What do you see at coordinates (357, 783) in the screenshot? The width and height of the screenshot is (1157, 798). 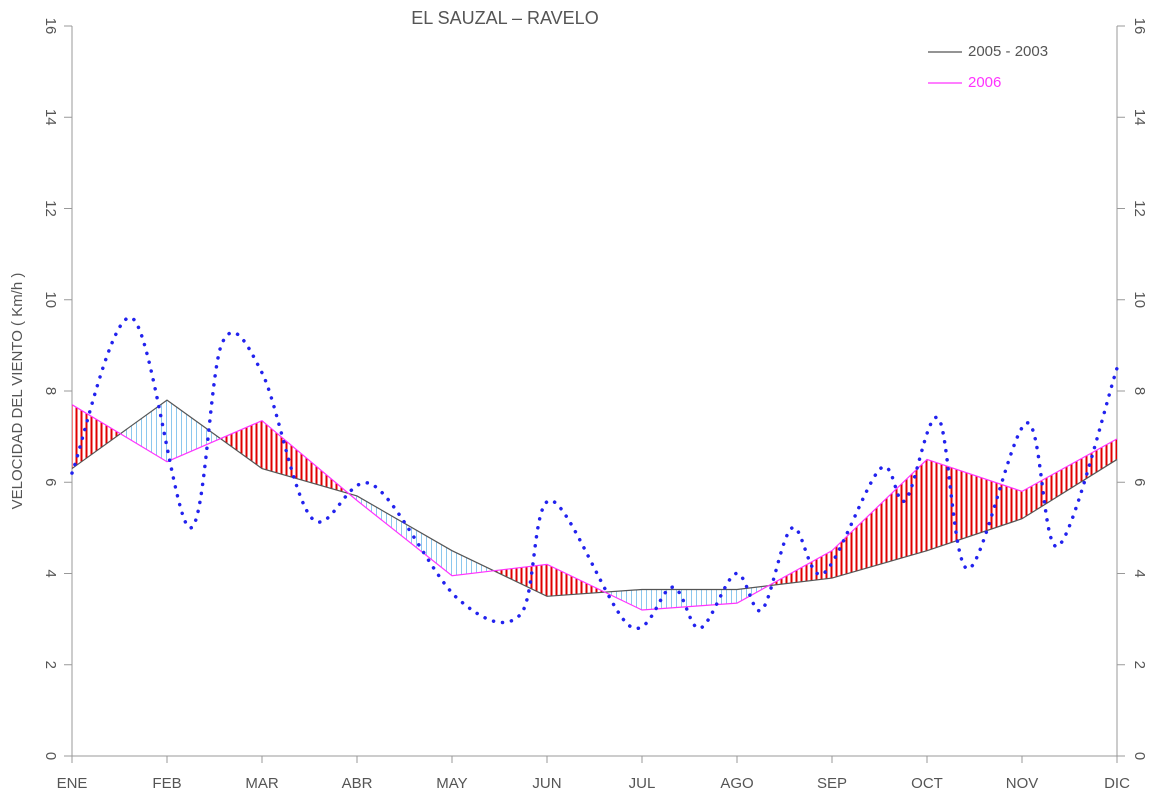 I see `x-tick-label: ABR` at bounding box center [357, 783].